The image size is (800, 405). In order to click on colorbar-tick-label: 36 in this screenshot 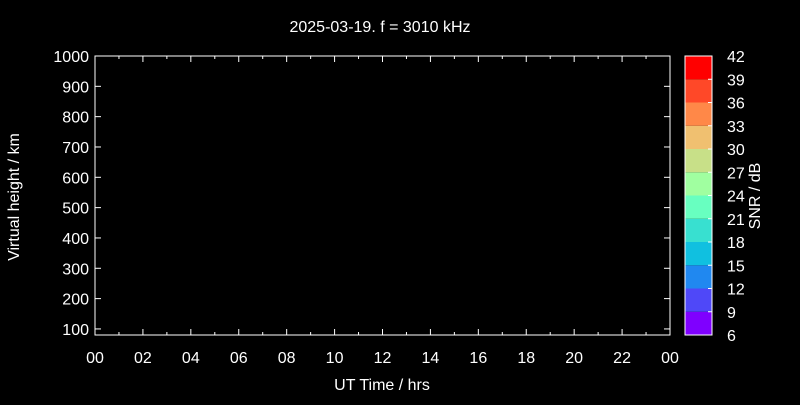, I will do `click(736, 104)`.